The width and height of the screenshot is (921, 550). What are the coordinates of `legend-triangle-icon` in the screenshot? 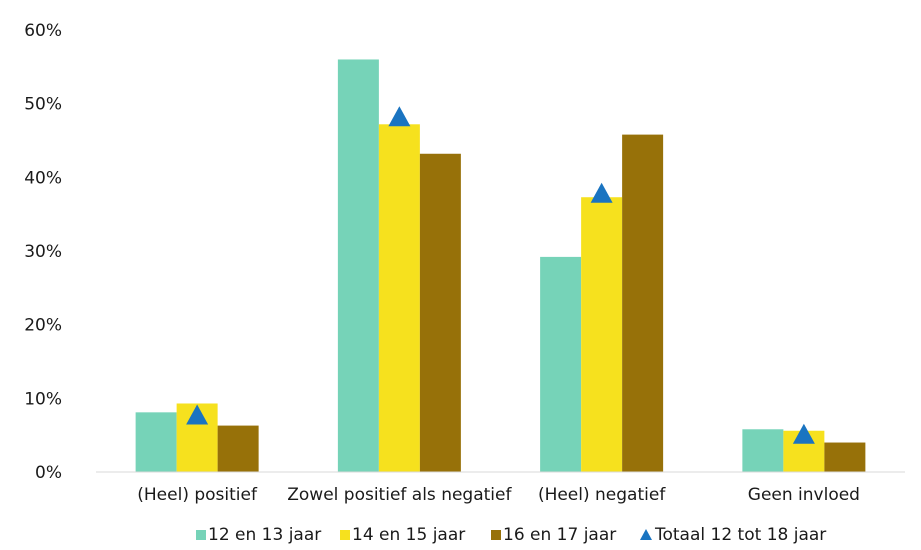 It's located at (646, 534).